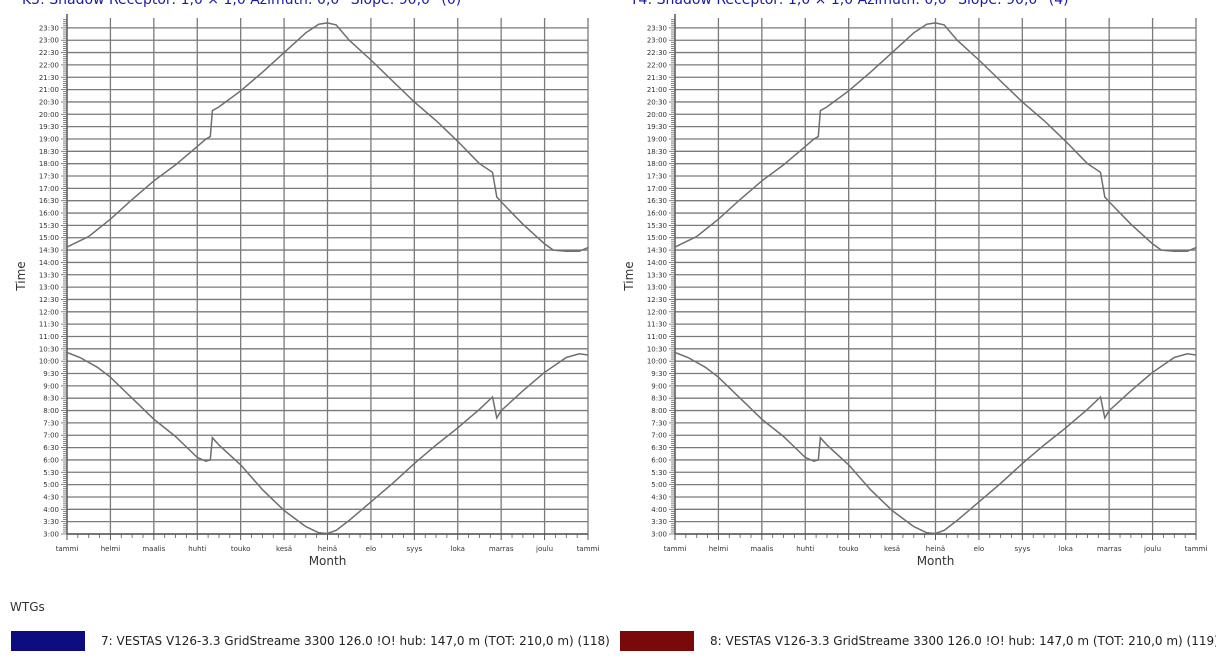  I want to click on x-tick-label: helmi, so click(719, 549).